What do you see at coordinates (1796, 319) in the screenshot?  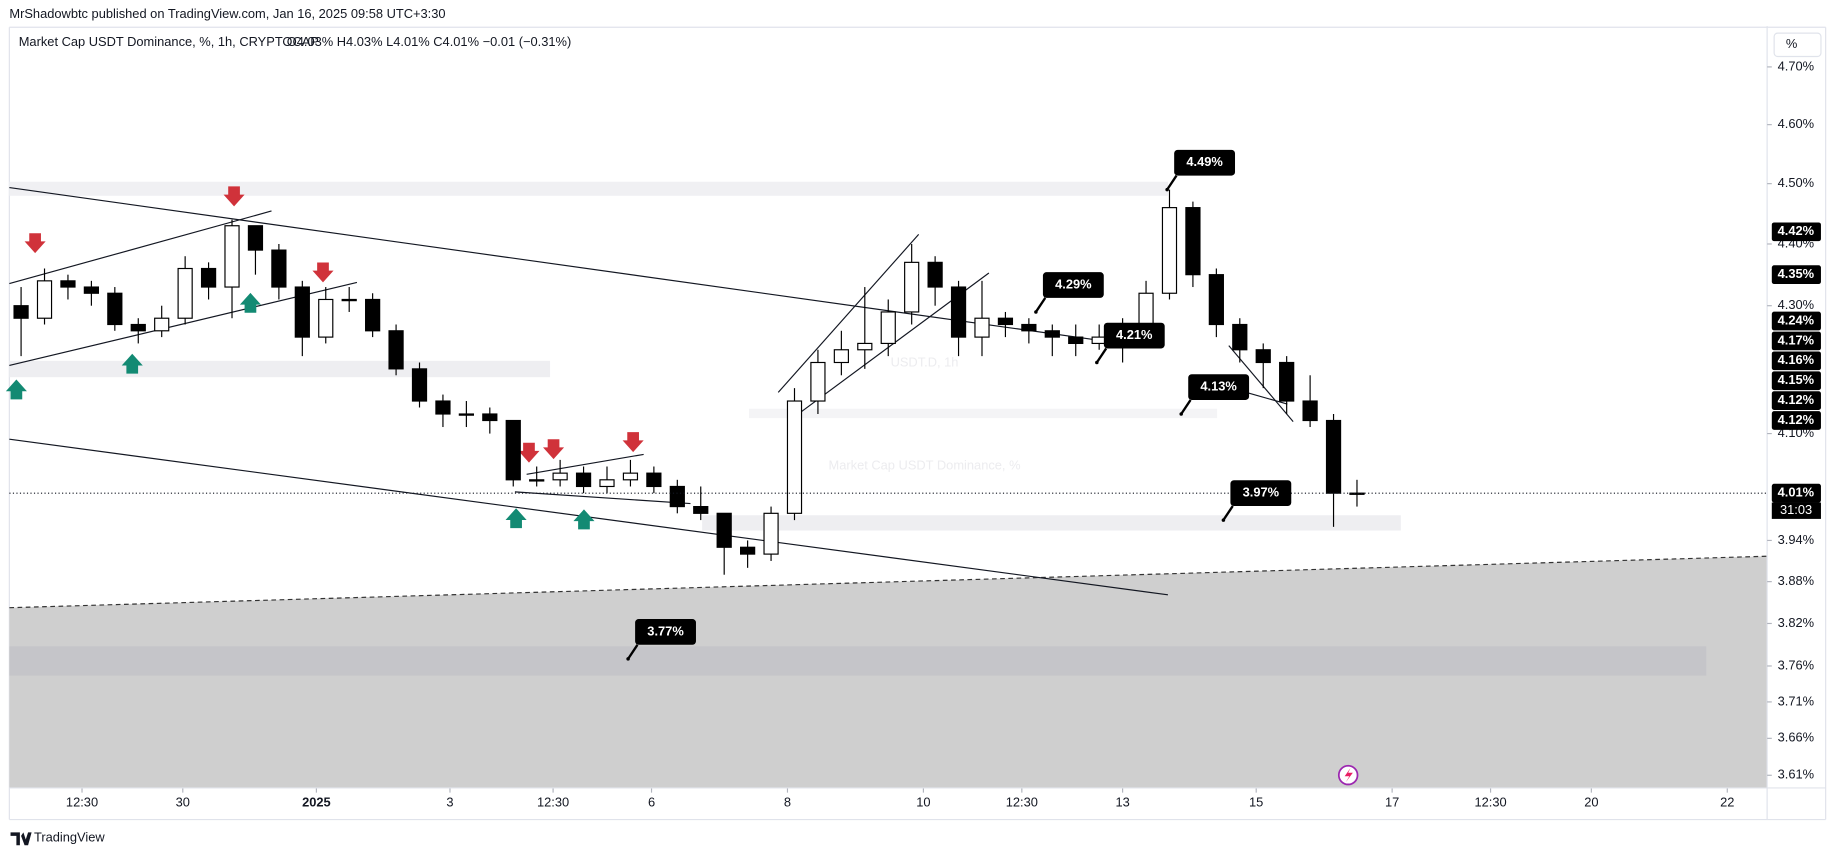 I see `price-label: 4.24%` at bounding box center [1796, 319].